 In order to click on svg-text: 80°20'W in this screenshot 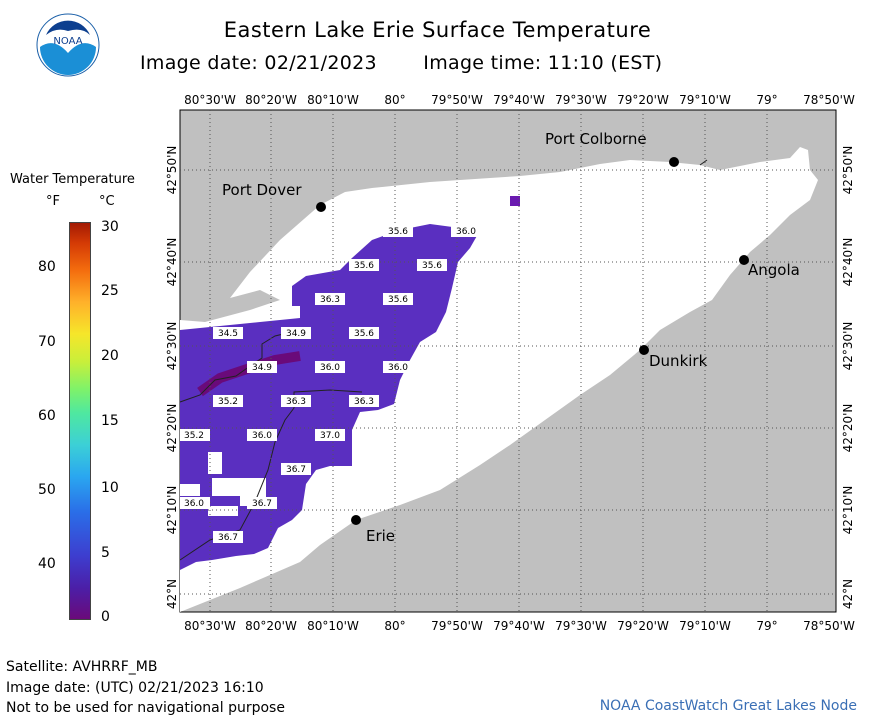, I will do `click(271, 626)`.